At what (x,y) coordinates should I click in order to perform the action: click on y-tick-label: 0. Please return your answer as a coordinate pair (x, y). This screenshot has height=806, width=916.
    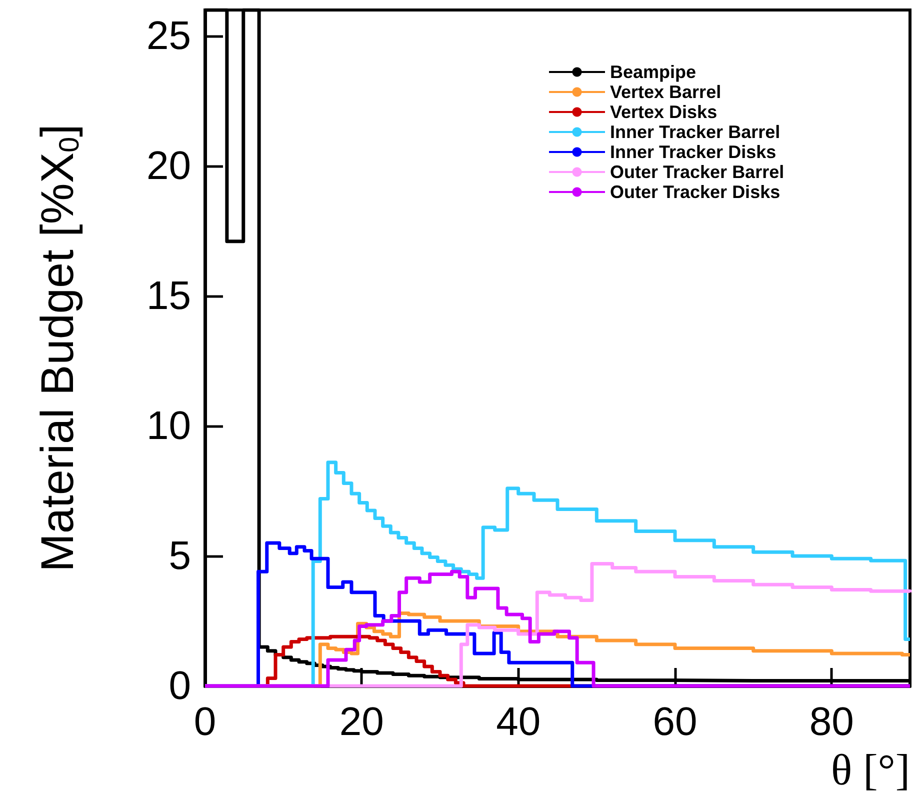
    Looking at the image, I should click on (179, 686).